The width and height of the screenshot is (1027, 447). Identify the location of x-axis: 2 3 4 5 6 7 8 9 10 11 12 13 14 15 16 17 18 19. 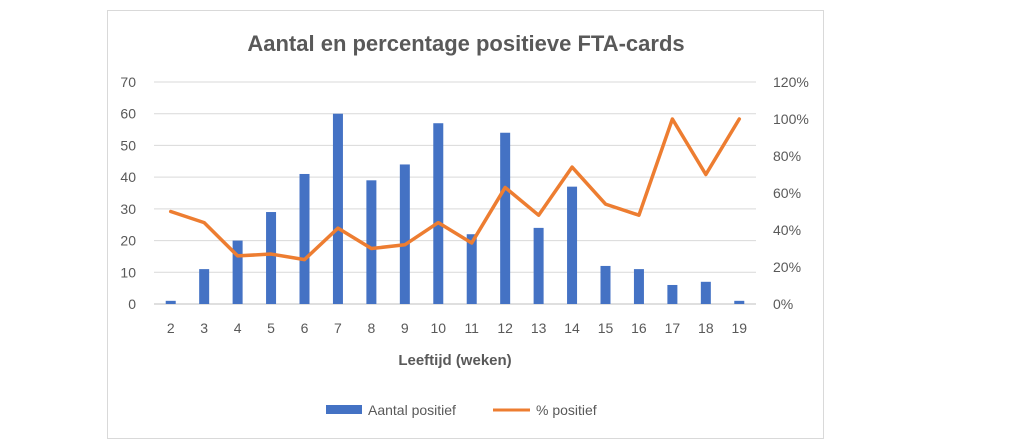
(457, 328).